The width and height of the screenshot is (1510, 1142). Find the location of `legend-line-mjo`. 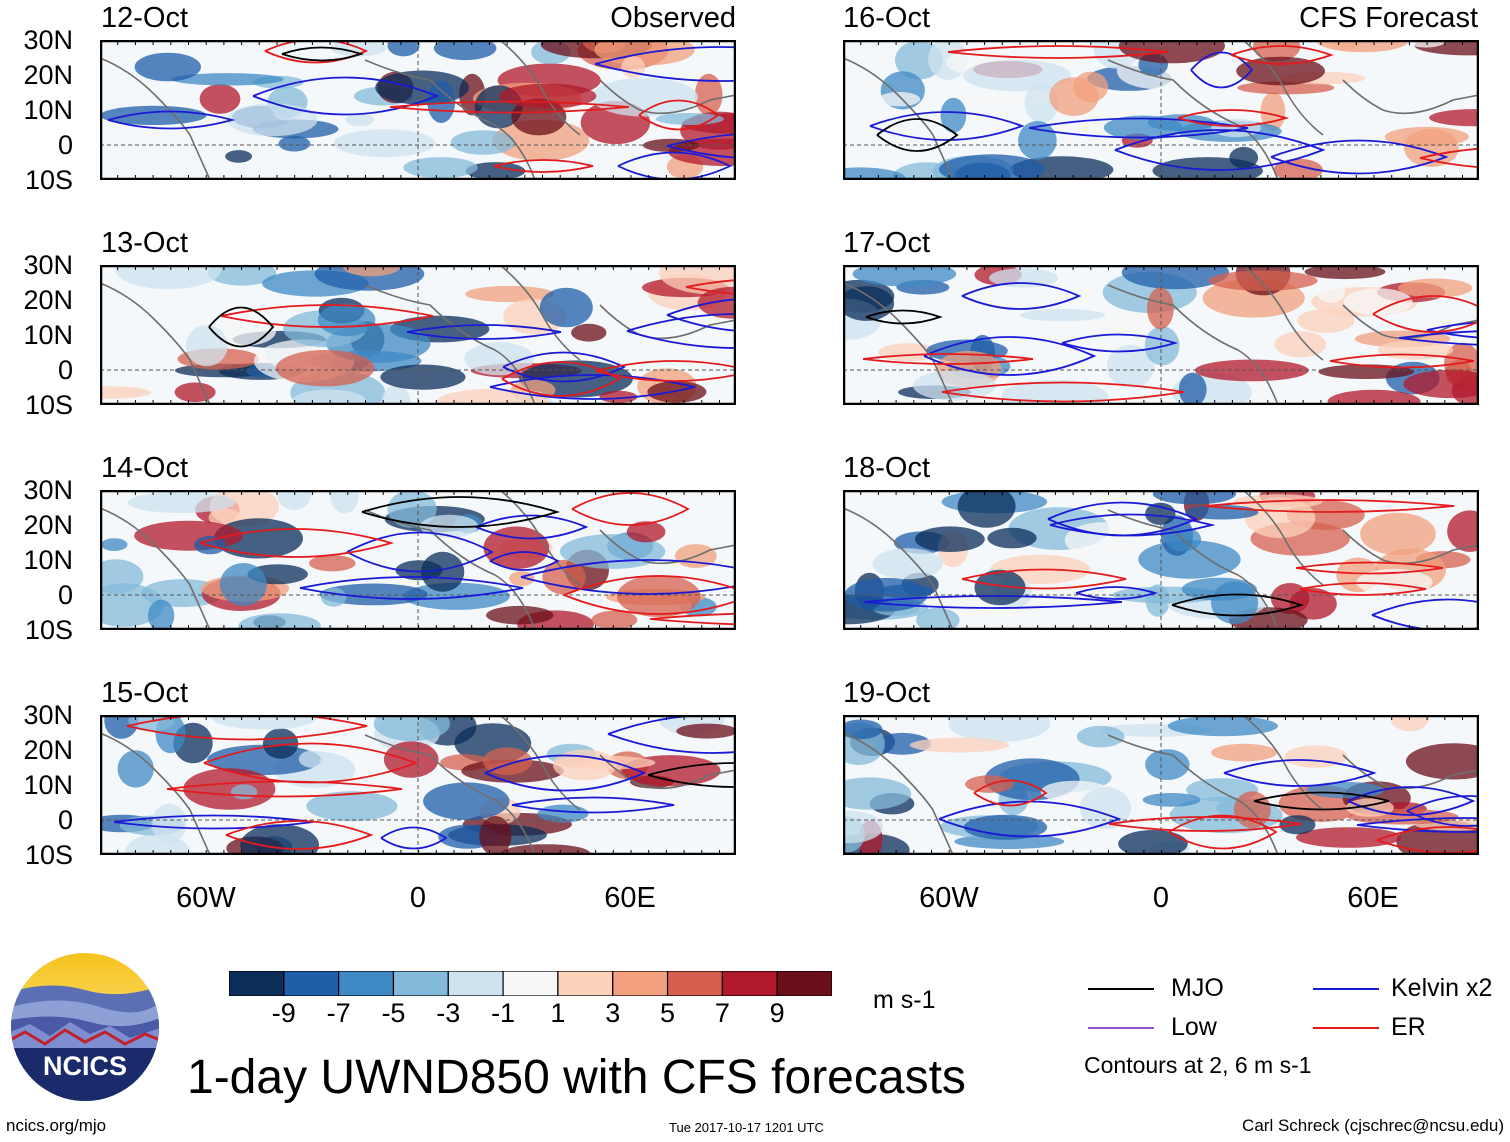

legend-line-mjo is located at coordinates (1121, 989).